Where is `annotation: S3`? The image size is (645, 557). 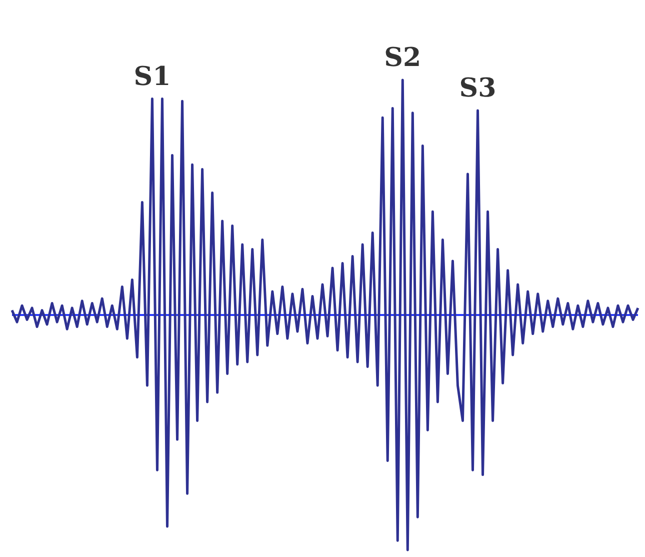 annotation: S3 is located at coordinates (477, 89).